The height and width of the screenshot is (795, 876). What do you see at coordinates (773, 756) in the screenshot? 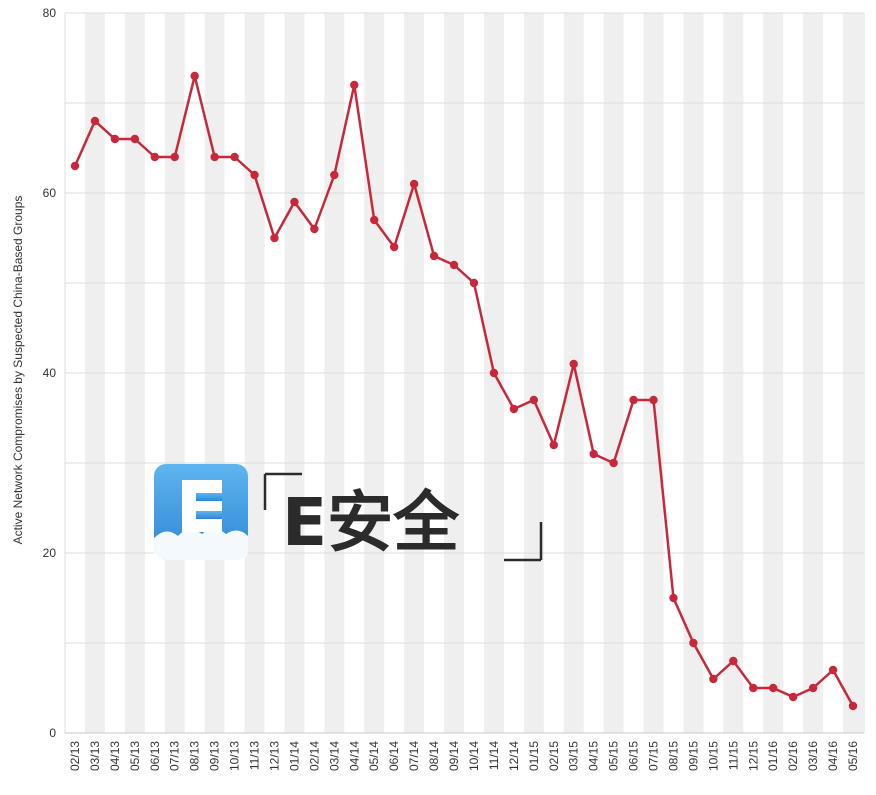
I see `x-tick-label: 01/16` at bounding box center [773, 756].